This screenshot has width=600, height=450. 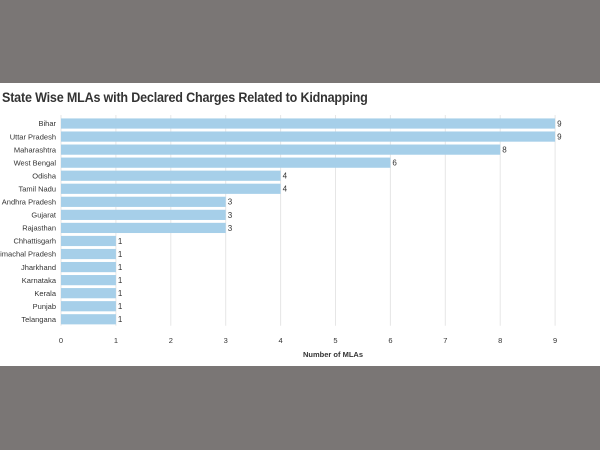 I want to click on category-label: Tamil Nadu, so click(x=37, y=188).